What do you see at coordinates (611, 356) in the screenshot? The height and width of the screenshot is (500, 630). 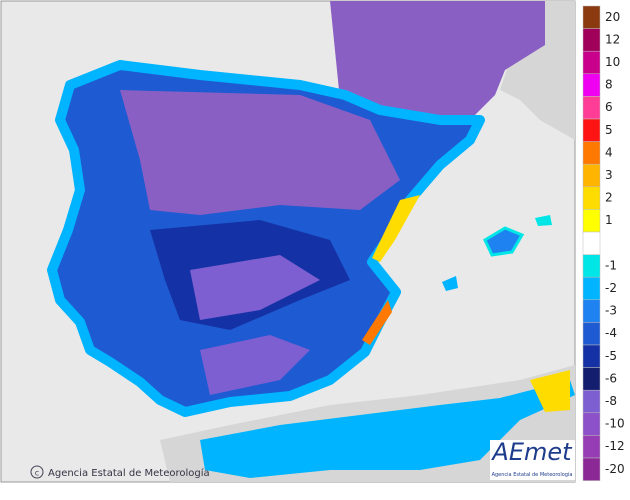 I see `legend-label: -5` at bounding box center [611, 356].